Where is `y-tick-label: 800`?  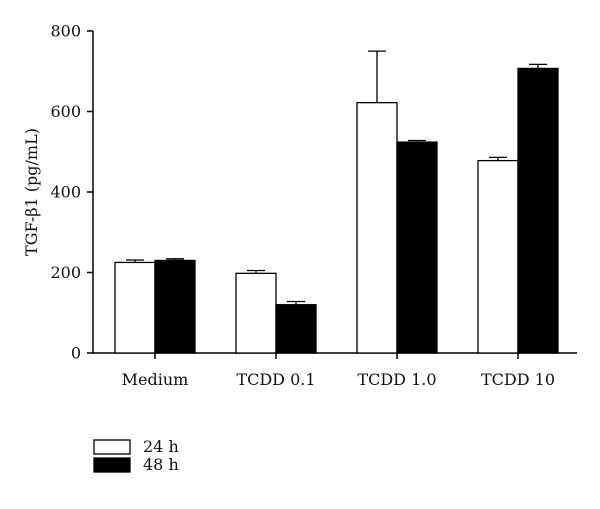
y-tick-label: 800 is located at coordinates (65, 31).